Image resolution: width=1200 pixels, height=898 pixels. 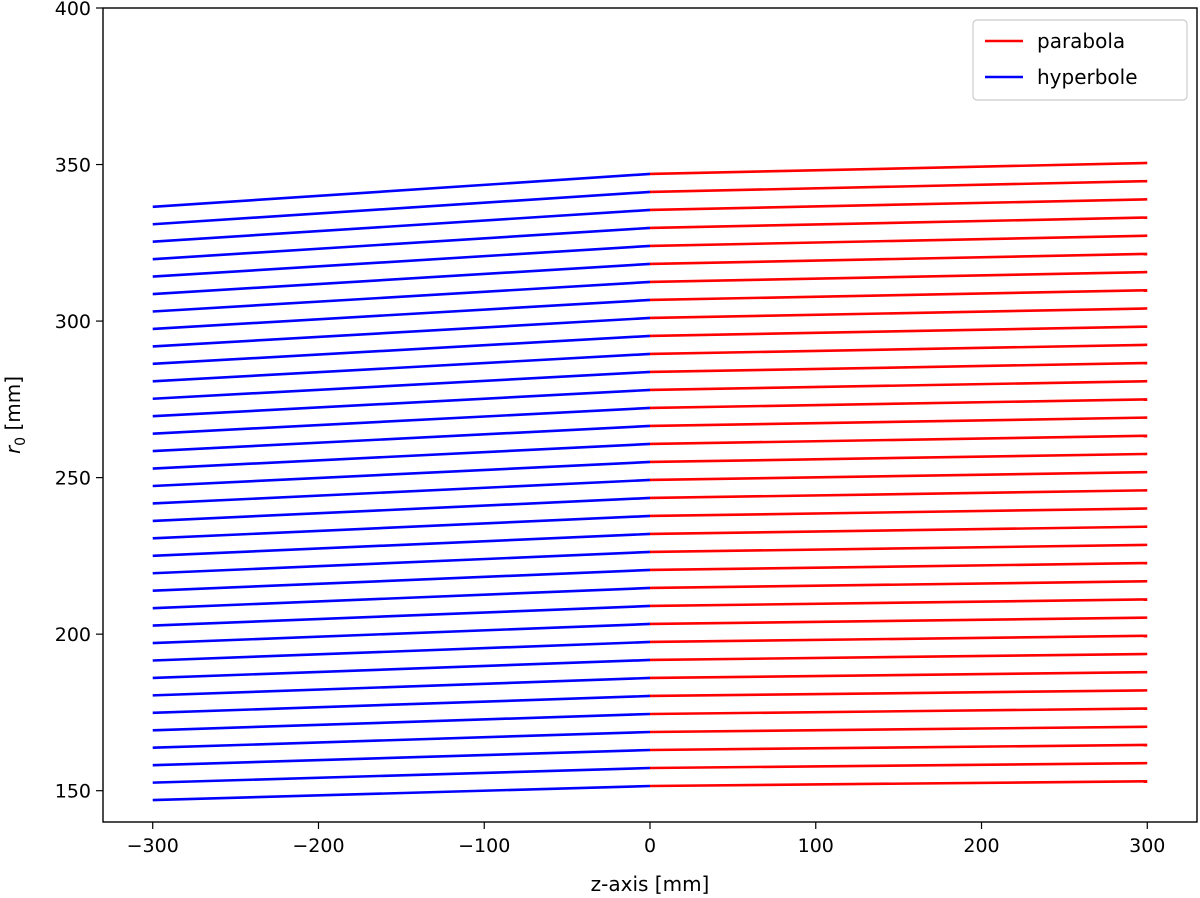 I want to click on y-tick-label: 300, so click(x=73, y=322).